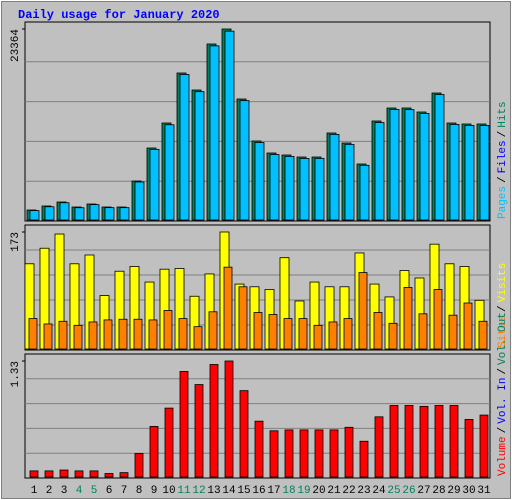 Image resolution: width=512 pixels, height=500 pixels. I want to click on x-tick-label: 30, so click(468, 491).